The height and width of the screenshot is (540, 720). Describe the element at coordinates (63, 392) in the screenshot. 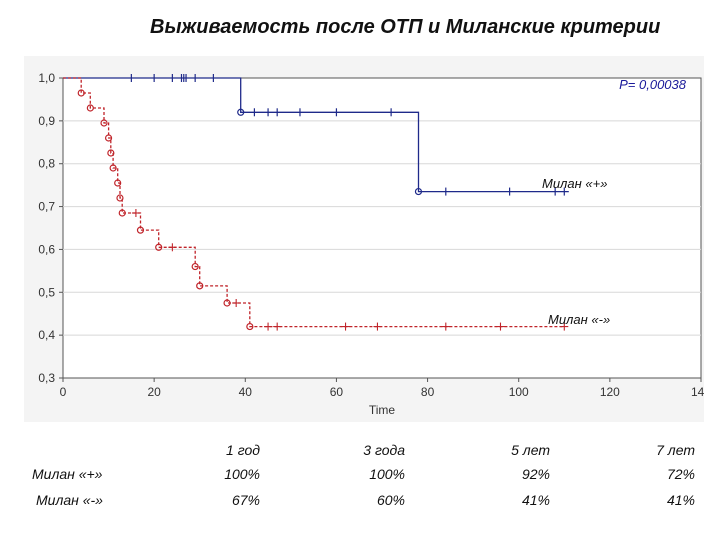

I see `x-tick-label: 0` at that location.